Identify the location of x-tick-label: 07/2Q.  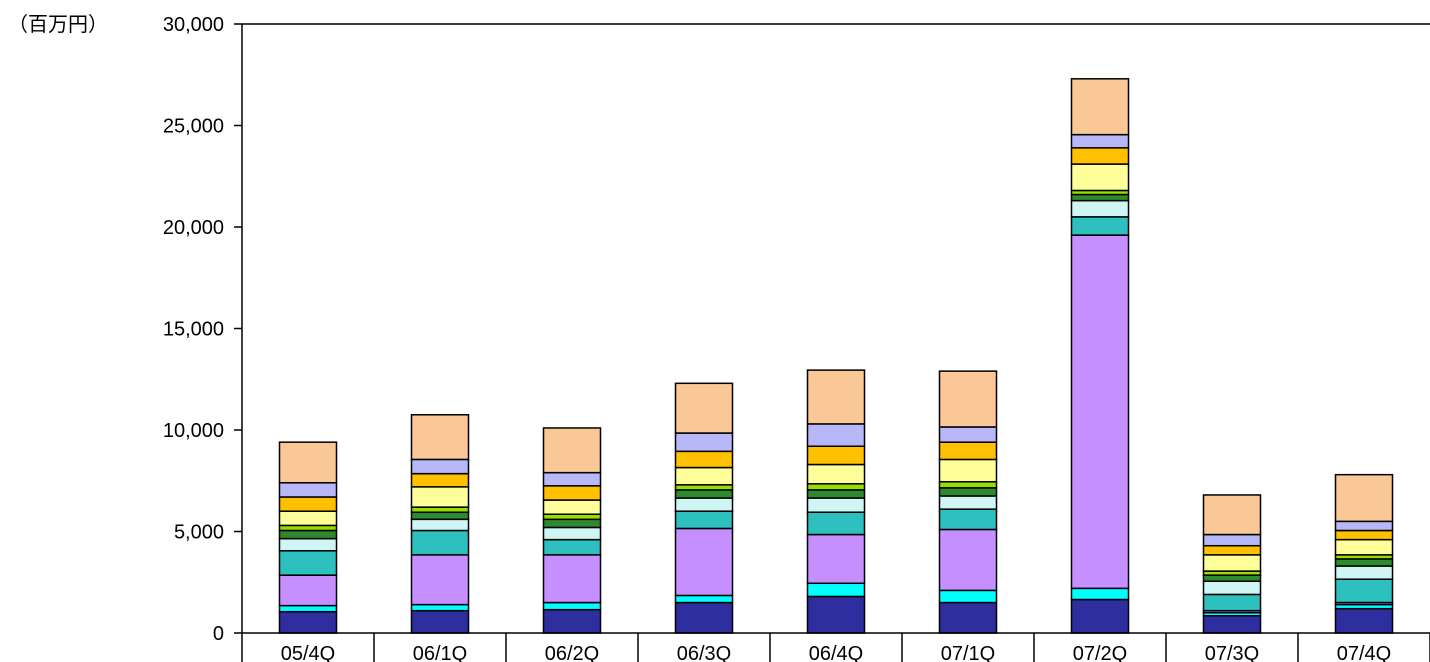
(1100, 652).